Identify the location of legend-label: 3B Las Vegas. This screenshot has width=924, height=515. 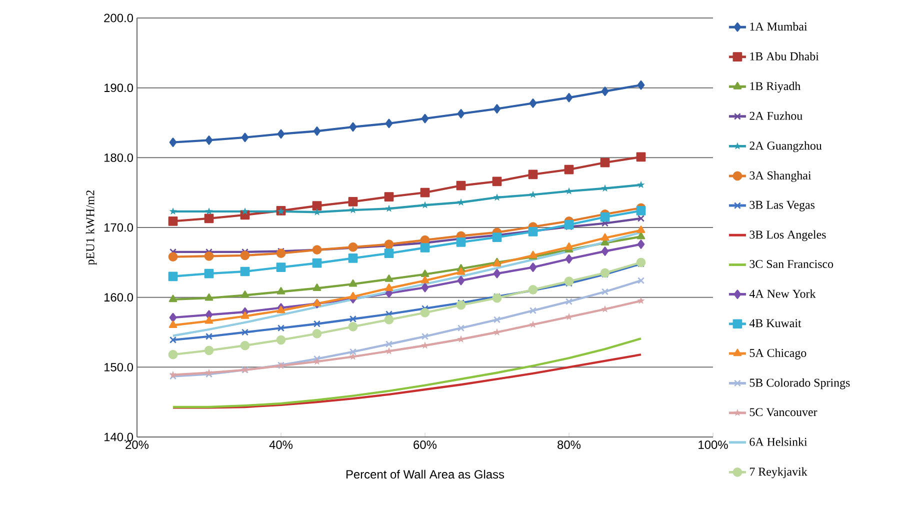
(782, 206).